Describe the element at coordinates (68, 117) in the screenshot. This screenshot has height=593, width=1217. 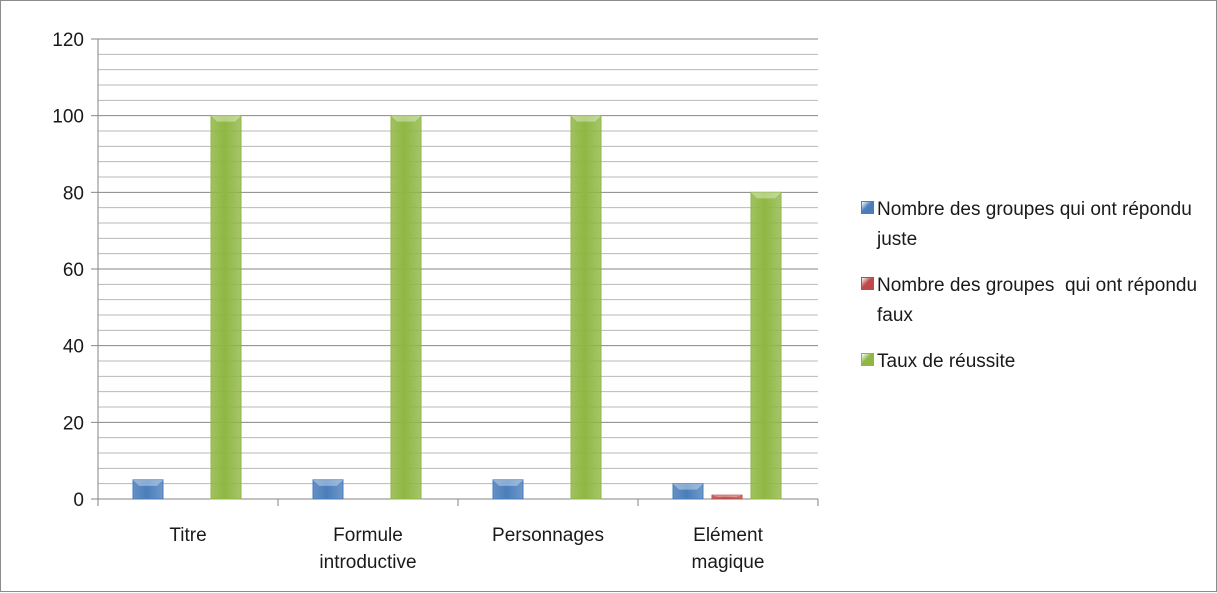
I see `y-tick-label: 100` at that location.